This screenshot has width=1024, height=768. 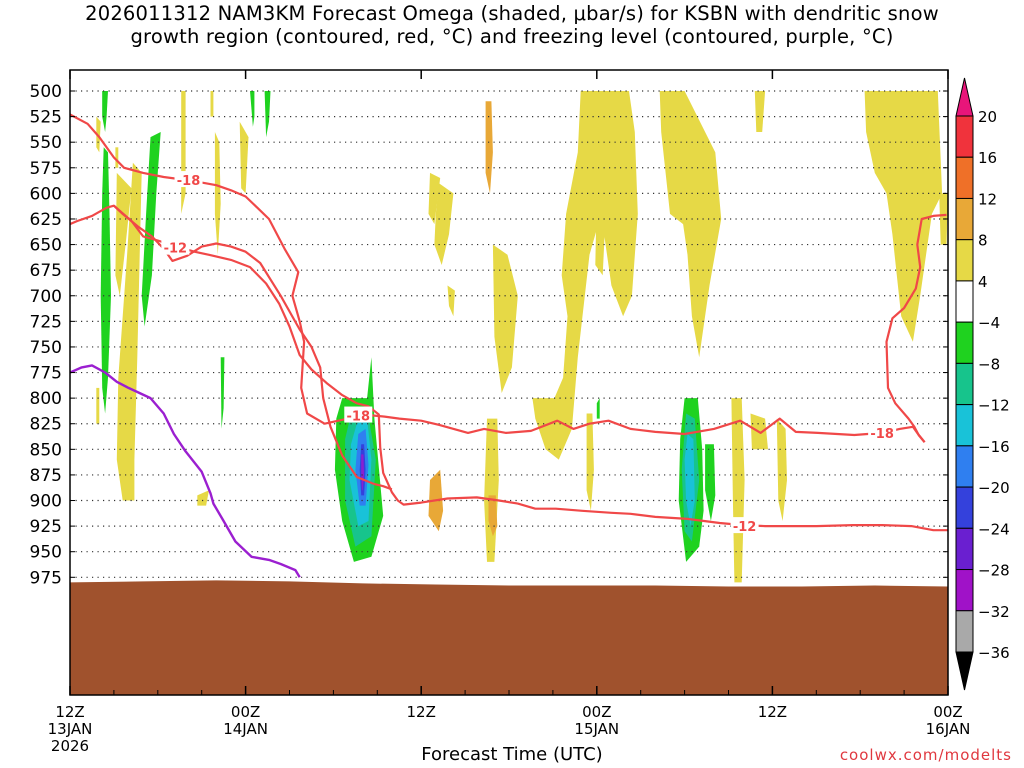 I want to click on colorbar-label: 12, so click(x=987, y=199).